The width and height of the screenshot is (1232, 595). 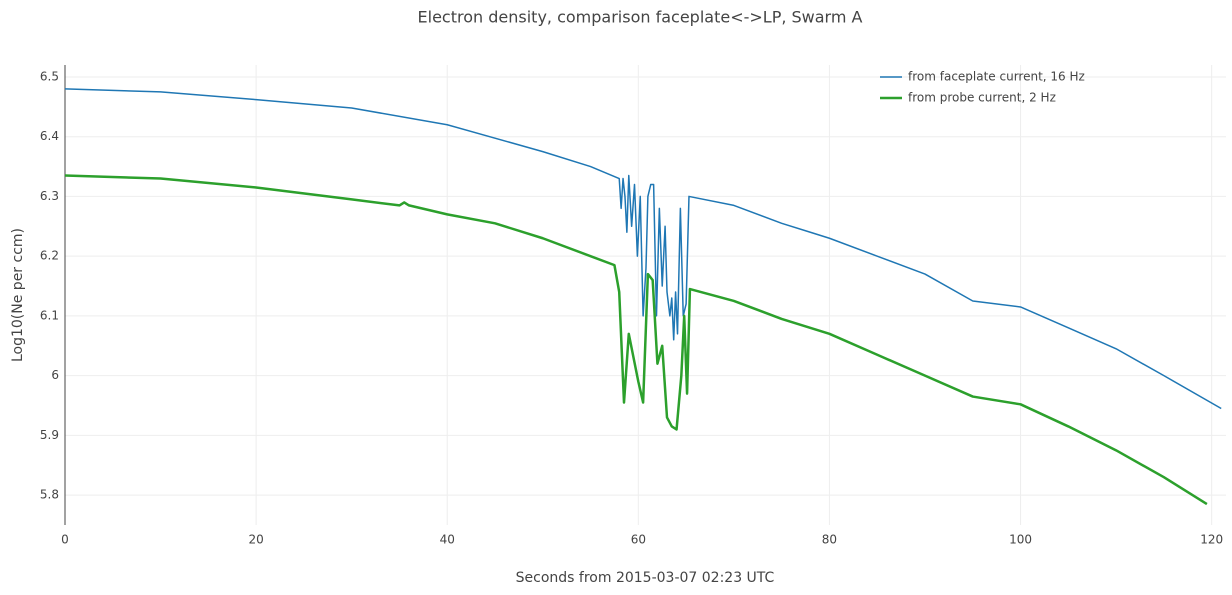 What do you see at coordinates (49, 495) in the screenshot?
I see `y-tick-label: 5.8` at bounding box center [49, 495].